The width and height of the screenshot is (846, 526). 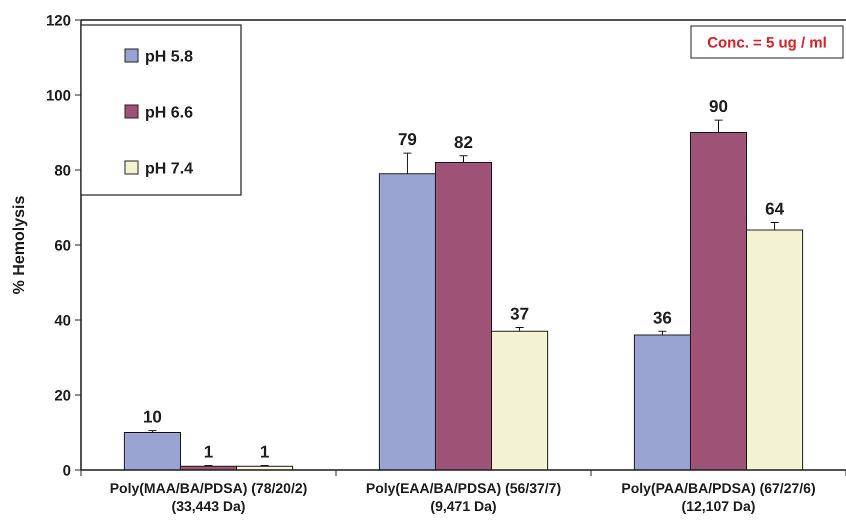 I want to click on y-tick-label: 20, so click(x=62, y=395).